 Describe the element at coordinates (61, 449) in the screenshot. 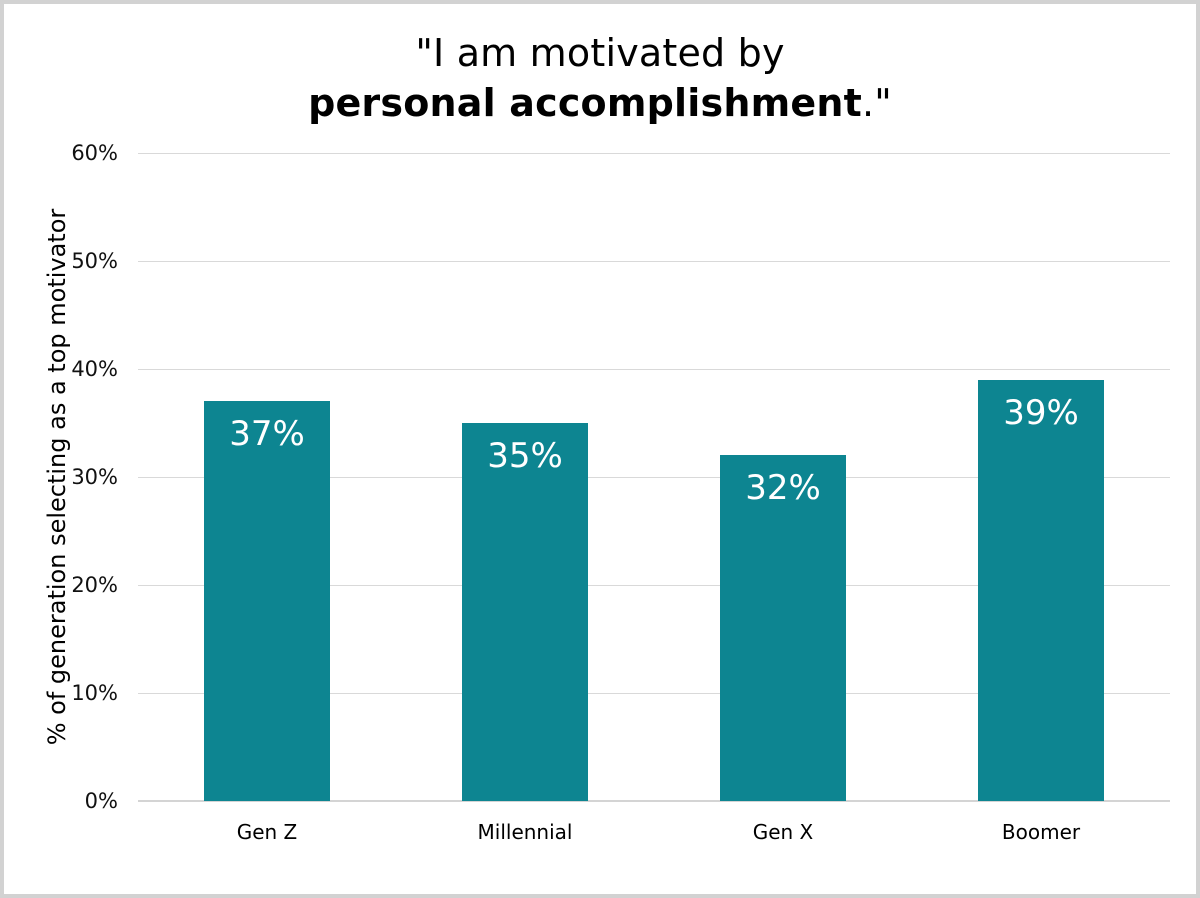

I see `y-axis-ticks: 0% 10% 20% 30% 40% 50% 60%` at that location.